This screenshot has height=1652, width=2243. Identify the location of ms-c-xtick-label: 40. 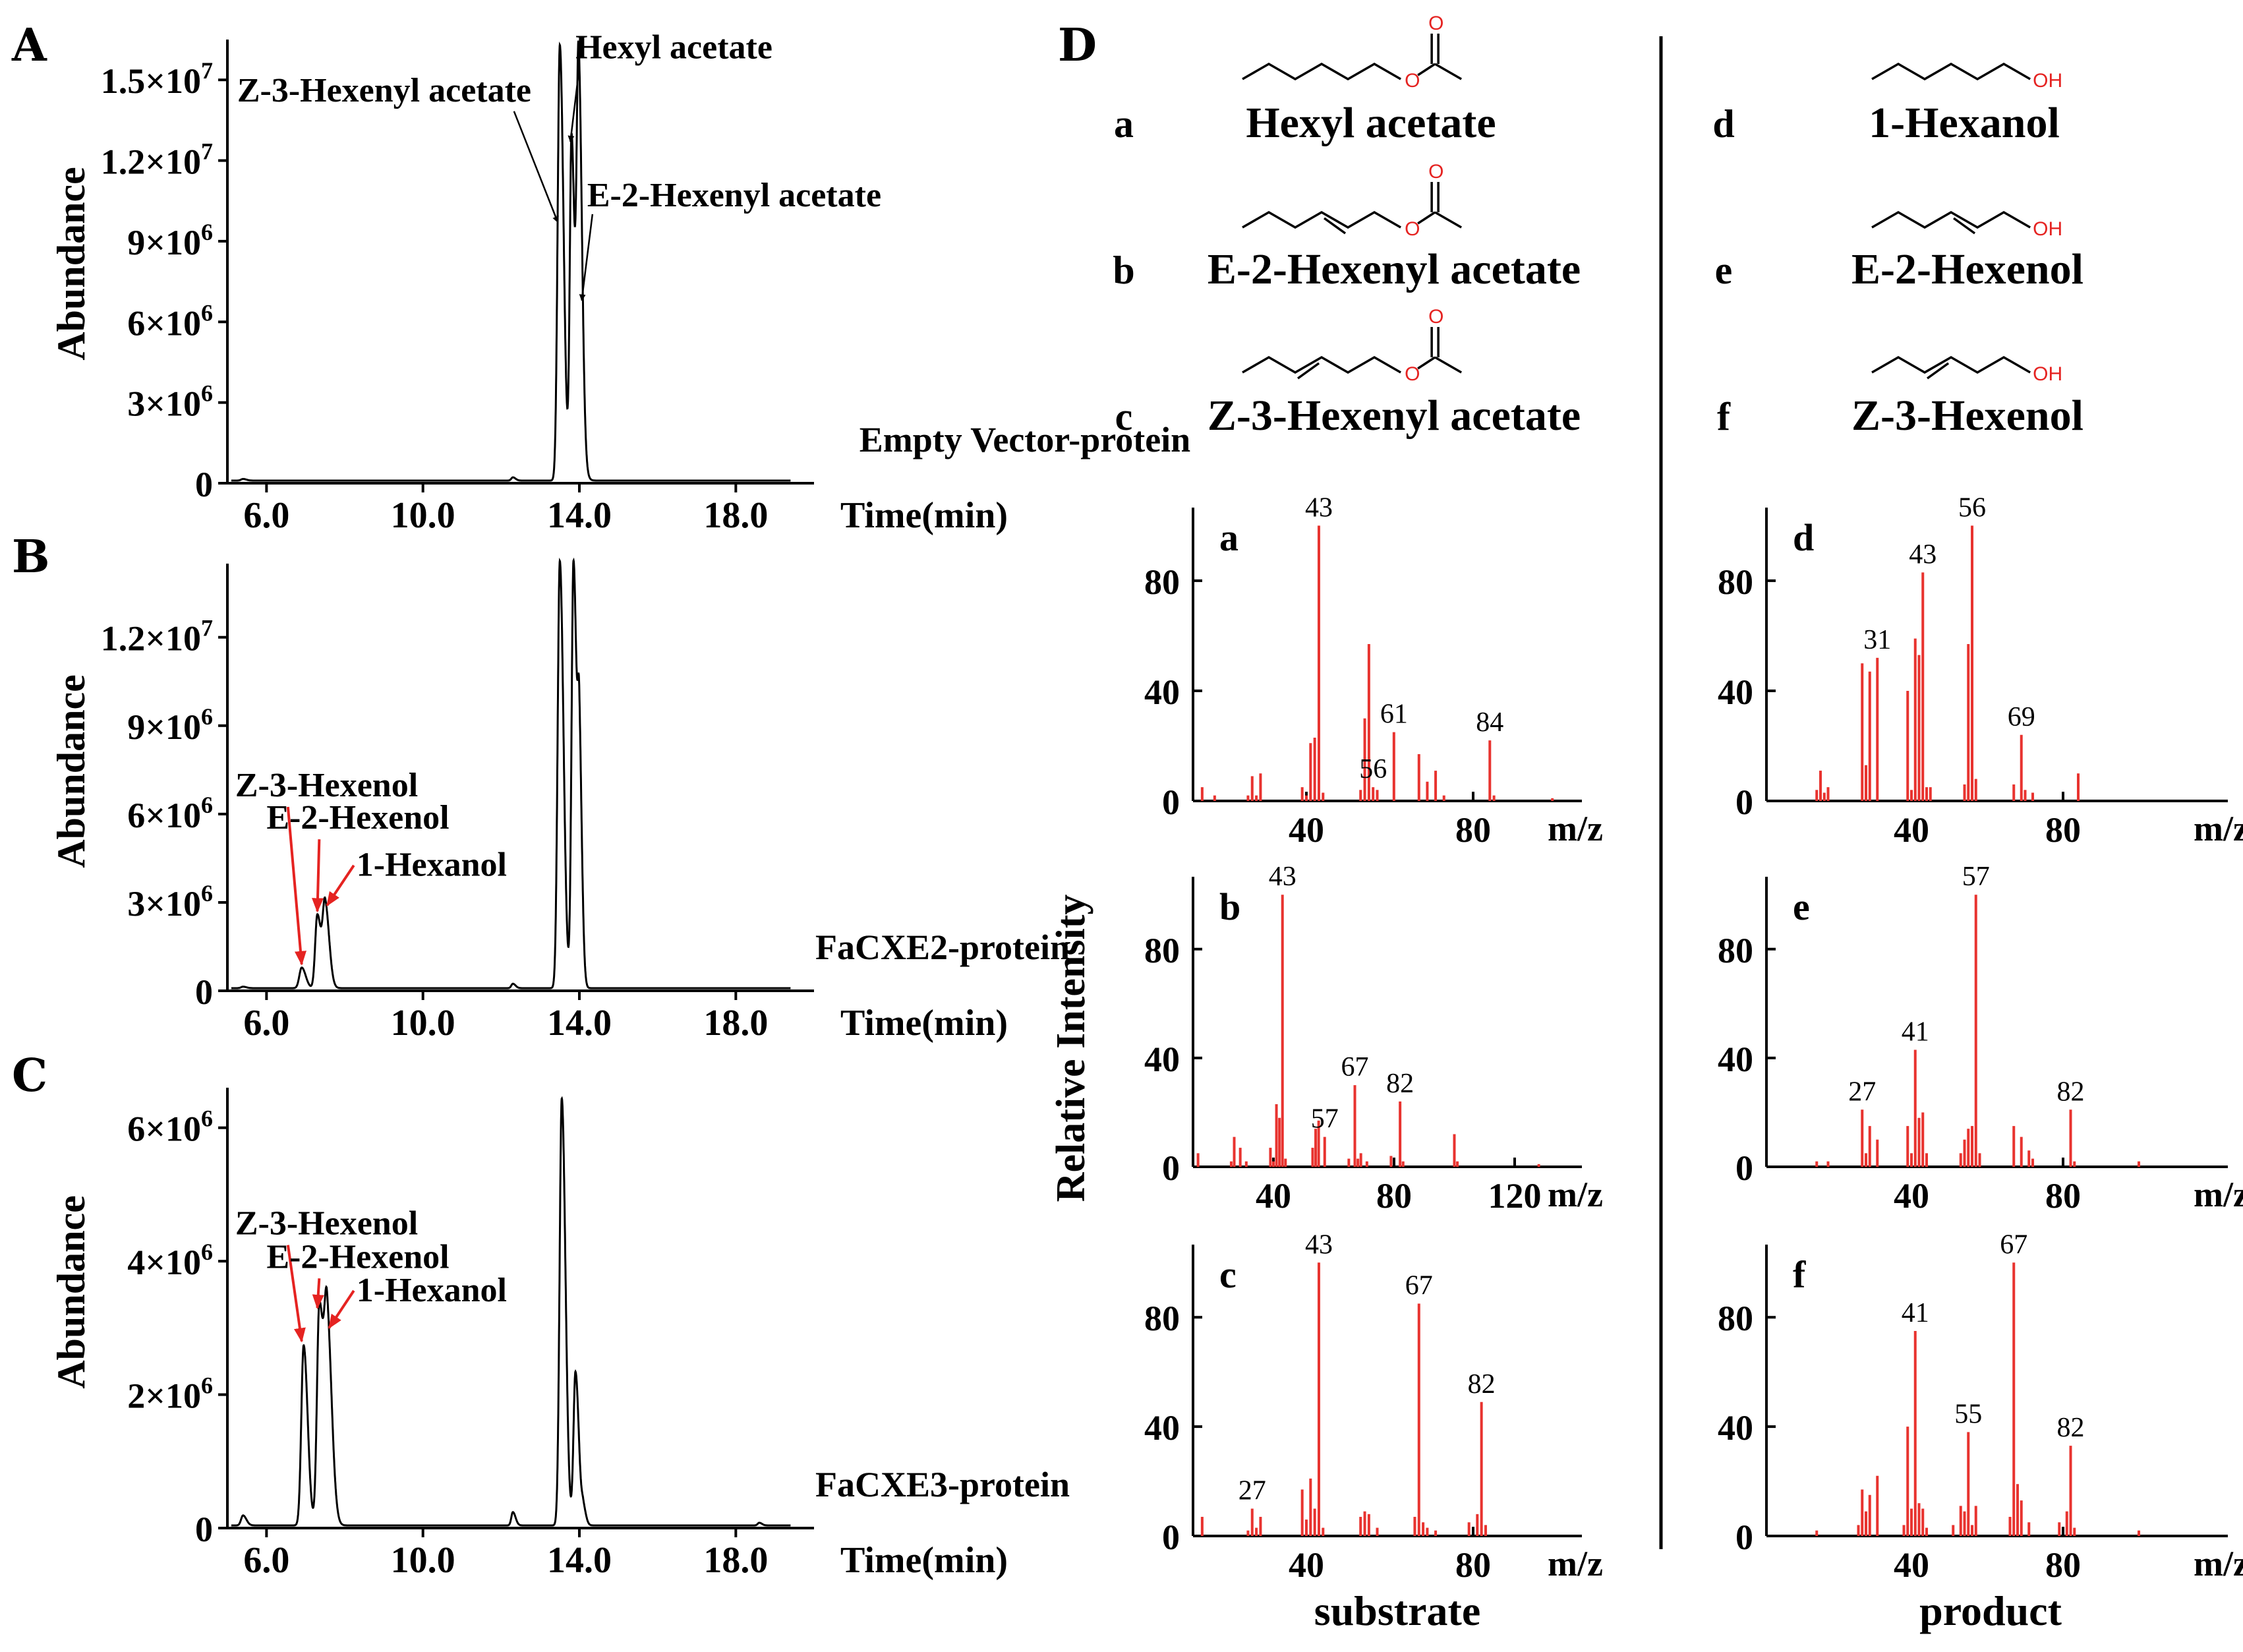
(1306, 1565).